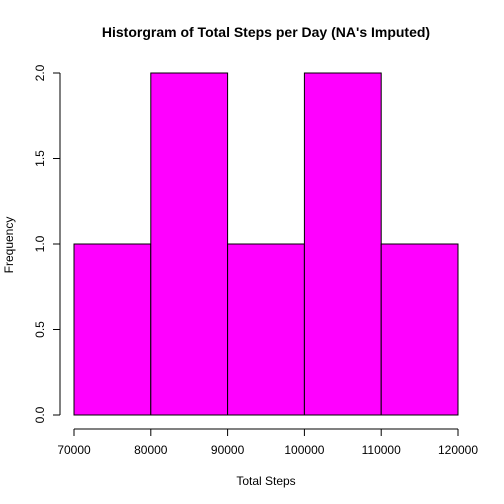  What do you see at coordinates (458, 450) in the screenshot?
I see `x-tick-label: 120000` at bounding box center [458, 450].